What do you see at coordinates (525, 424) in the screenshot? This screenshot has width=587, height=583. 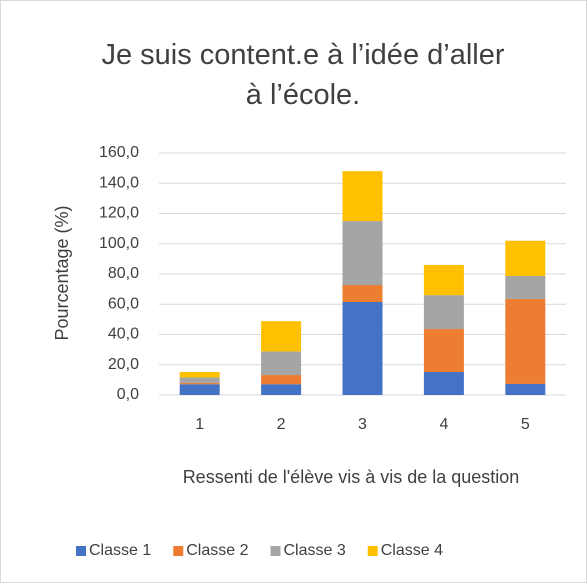 I see `x-tick-label: 5` at bounding box center [525, 424].